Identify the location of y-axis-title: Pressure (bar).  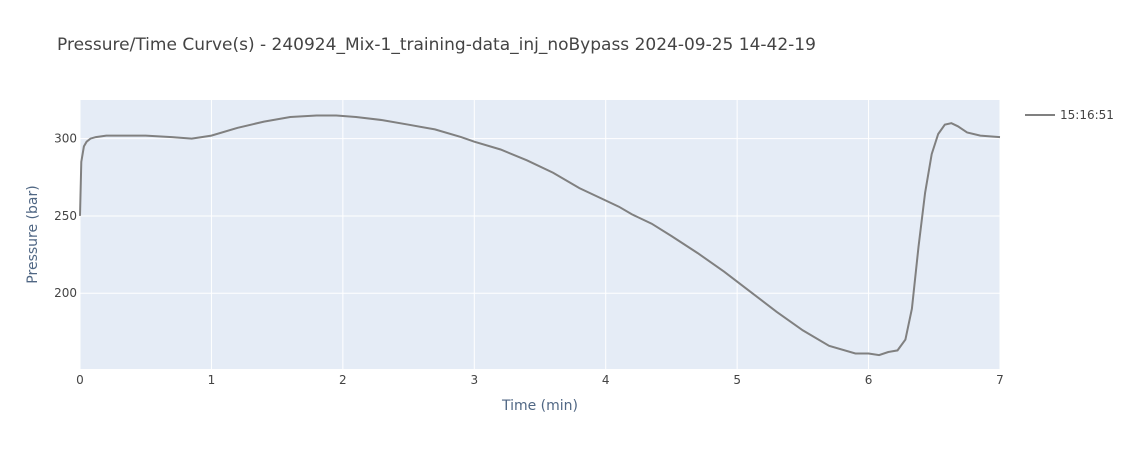
(33, 234).